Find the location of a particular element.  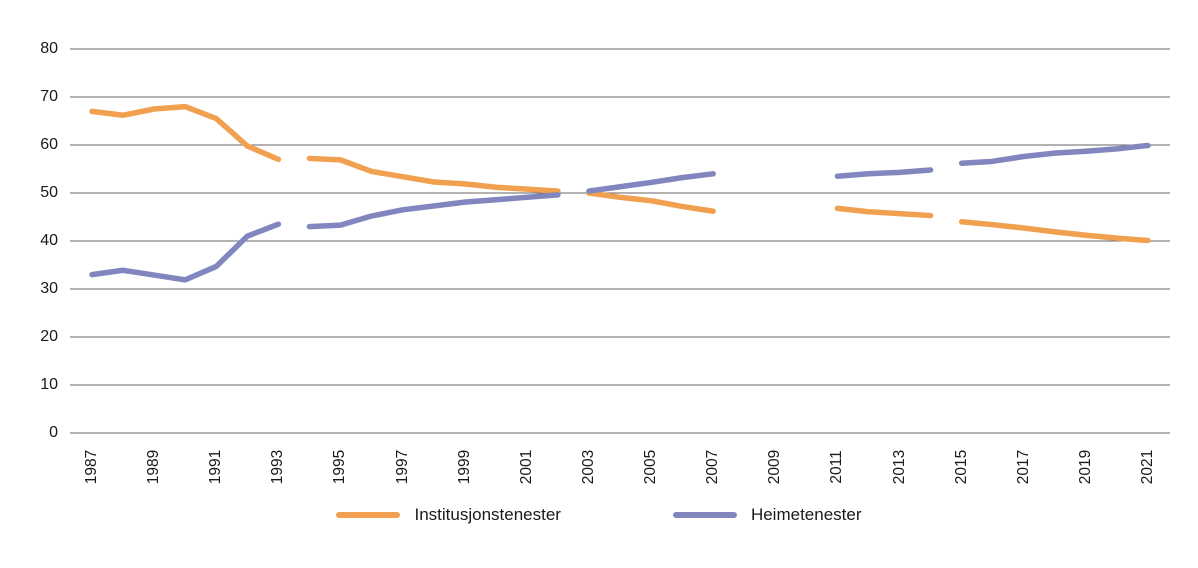

x-tick-label-1993: 1993 is located at coordinates (278, 467).